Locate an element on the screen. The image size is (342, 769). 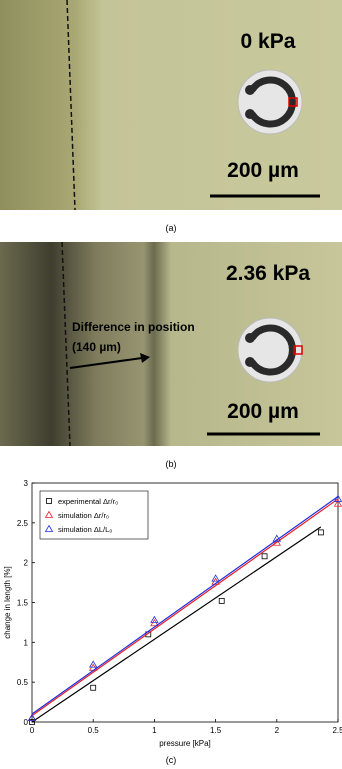
x-tick-label: 1.5 is located at coordinates (216, 730).